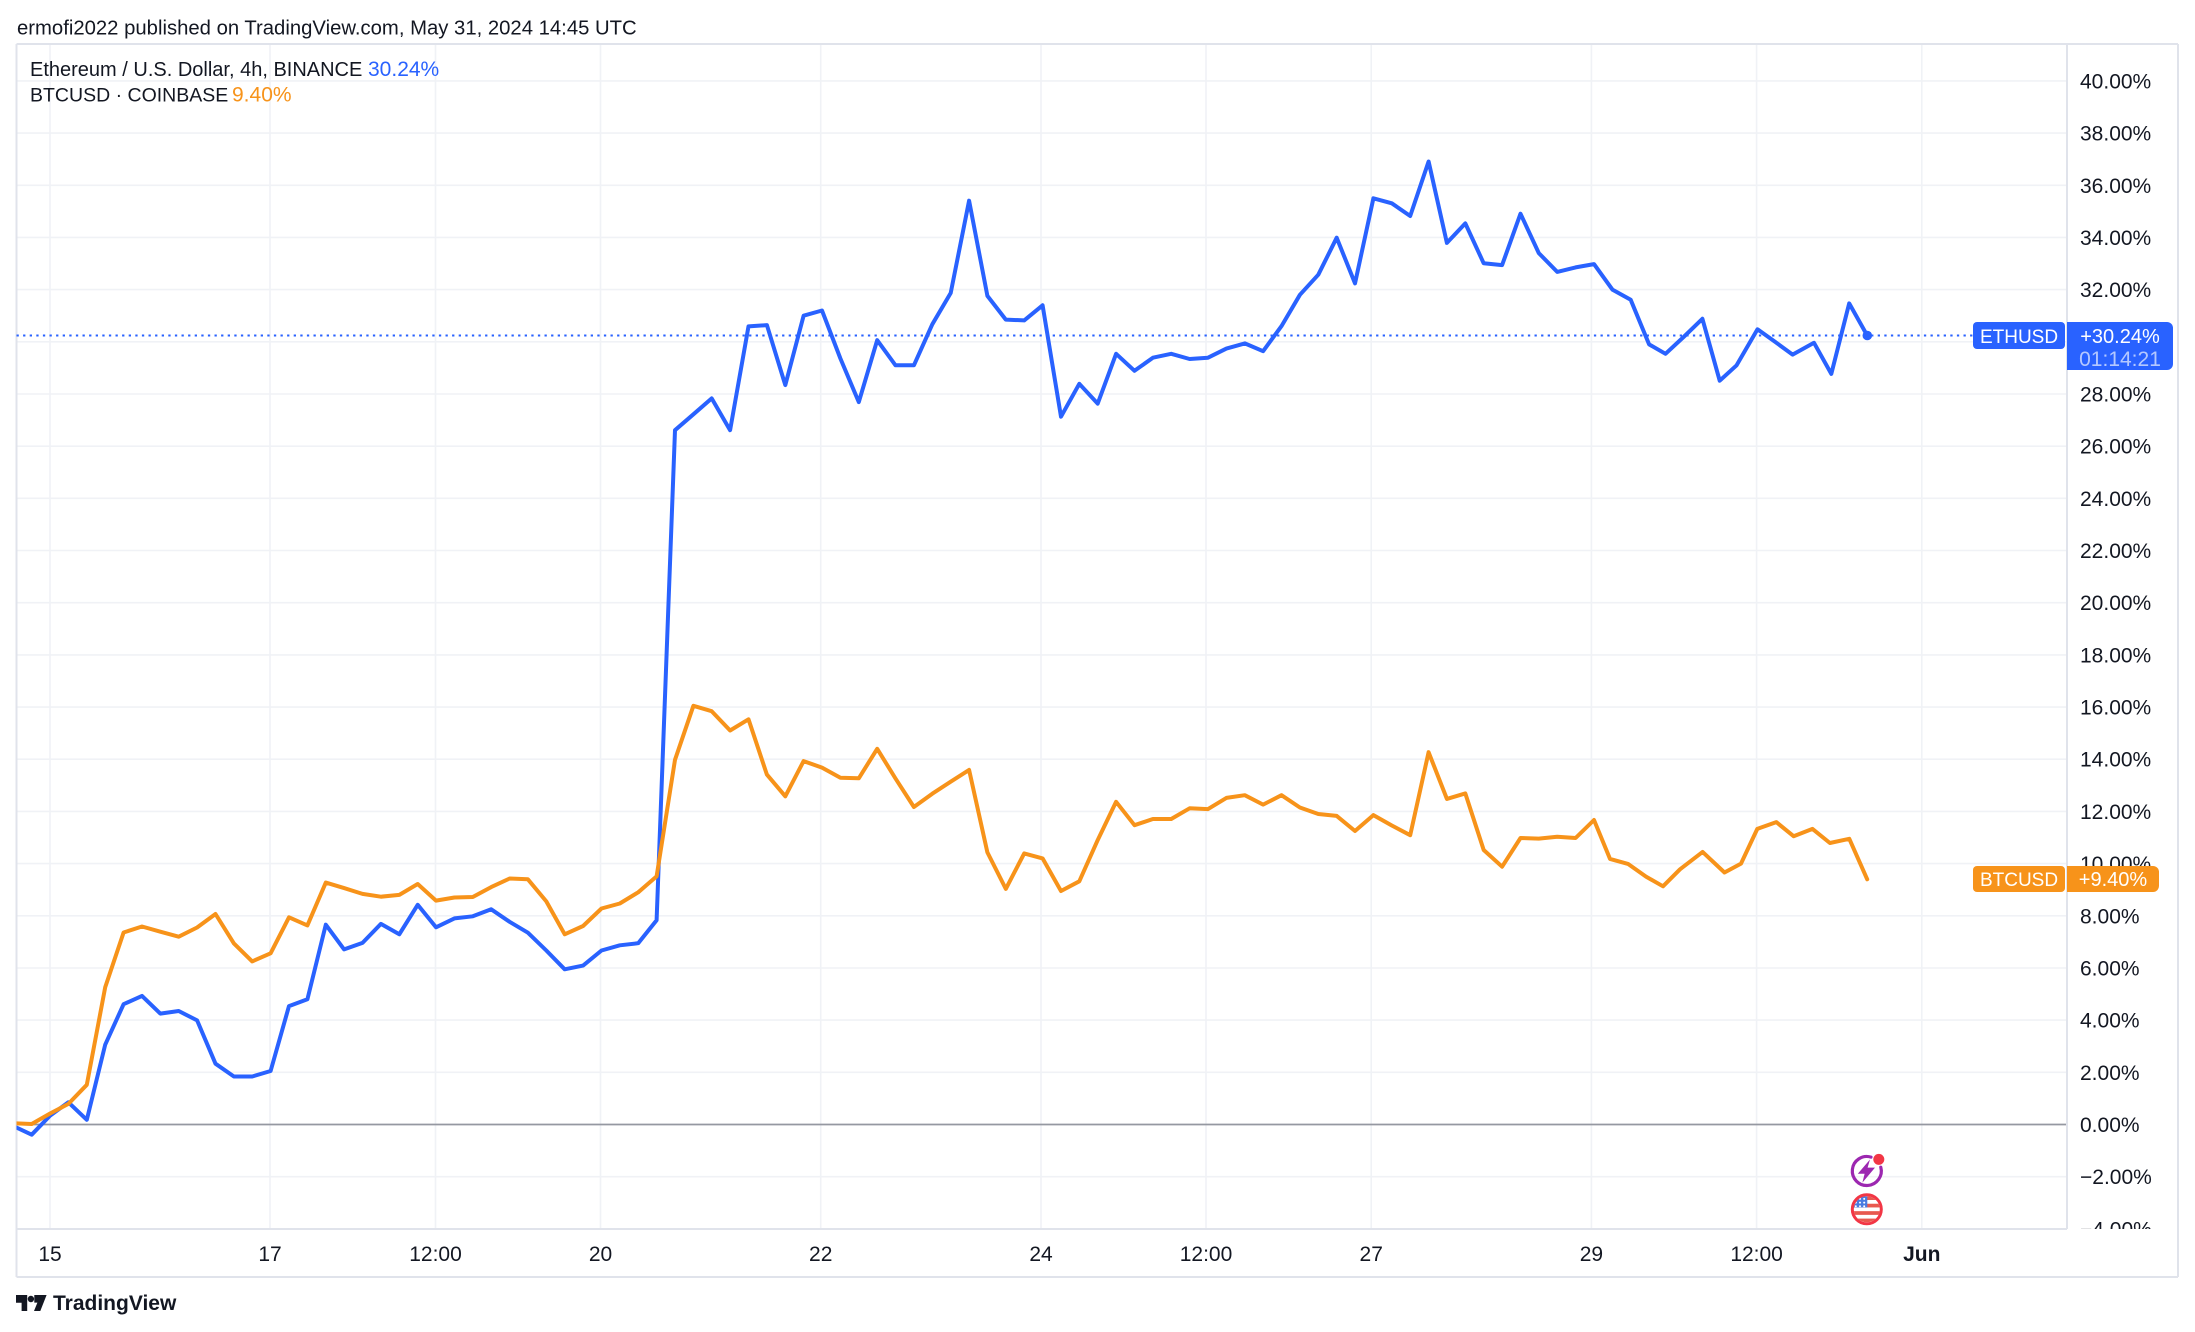  Describe the element at coordinates (262, 95) in the screenshot. I see `svg-text: 9.40%` at that location.